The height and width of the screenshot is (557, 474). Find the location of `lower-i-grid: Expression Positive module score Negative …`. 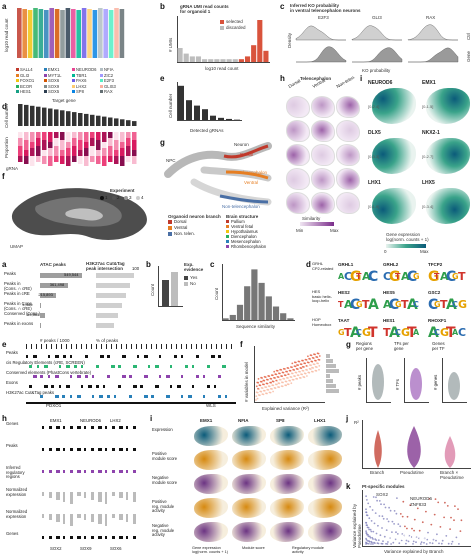

lower-i-grid: Expression Positive module score Negative … is located at coordinates (249, 487).